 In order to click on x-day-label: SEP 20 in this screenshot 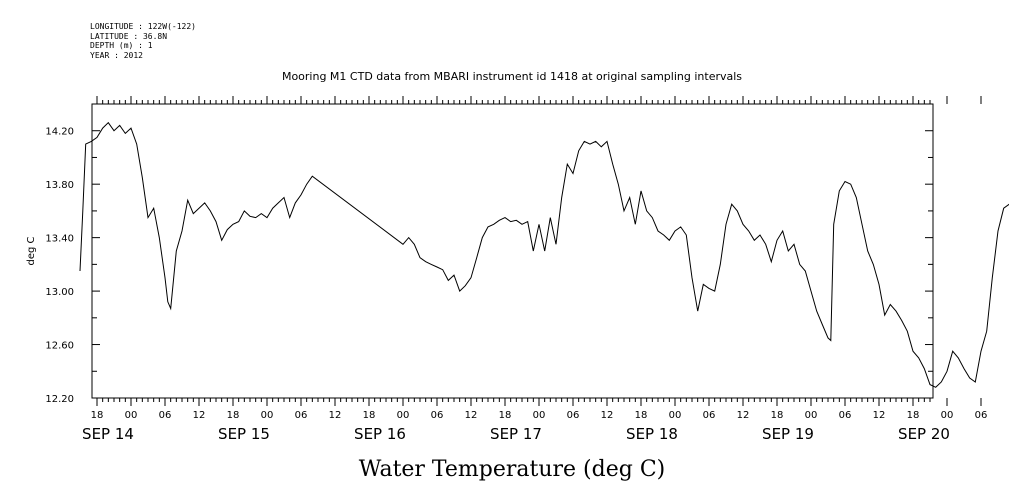, I will do `click(924, 434)`.